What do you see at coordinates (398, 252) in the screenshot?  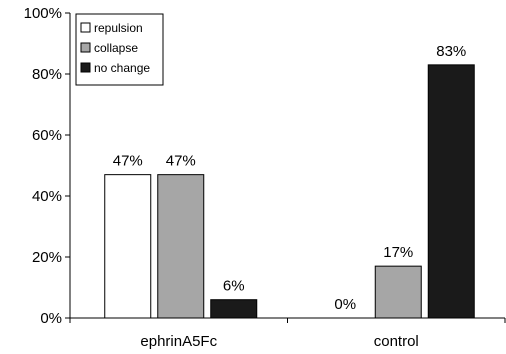 I see `data-label: 17%` at bounding box center [398, 252].